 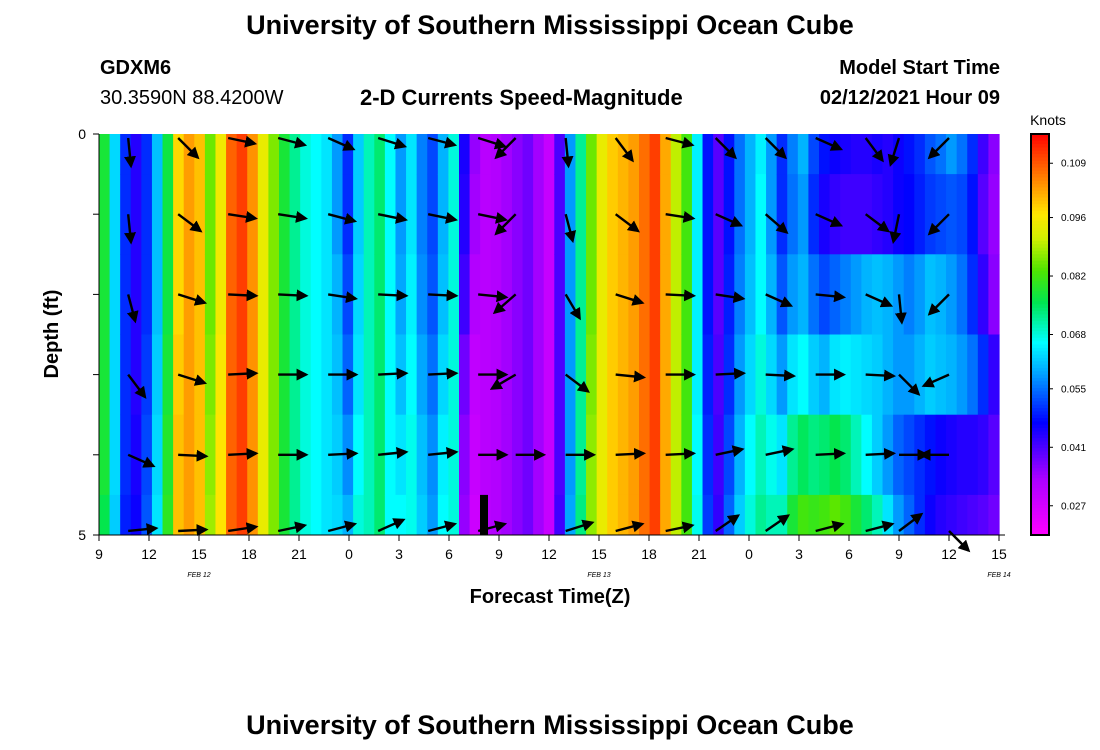 I want to click on colorbar: 0.109 0.096 0.082 0.068 0.055 0.041 0.027, so click(x=1058, y=334).